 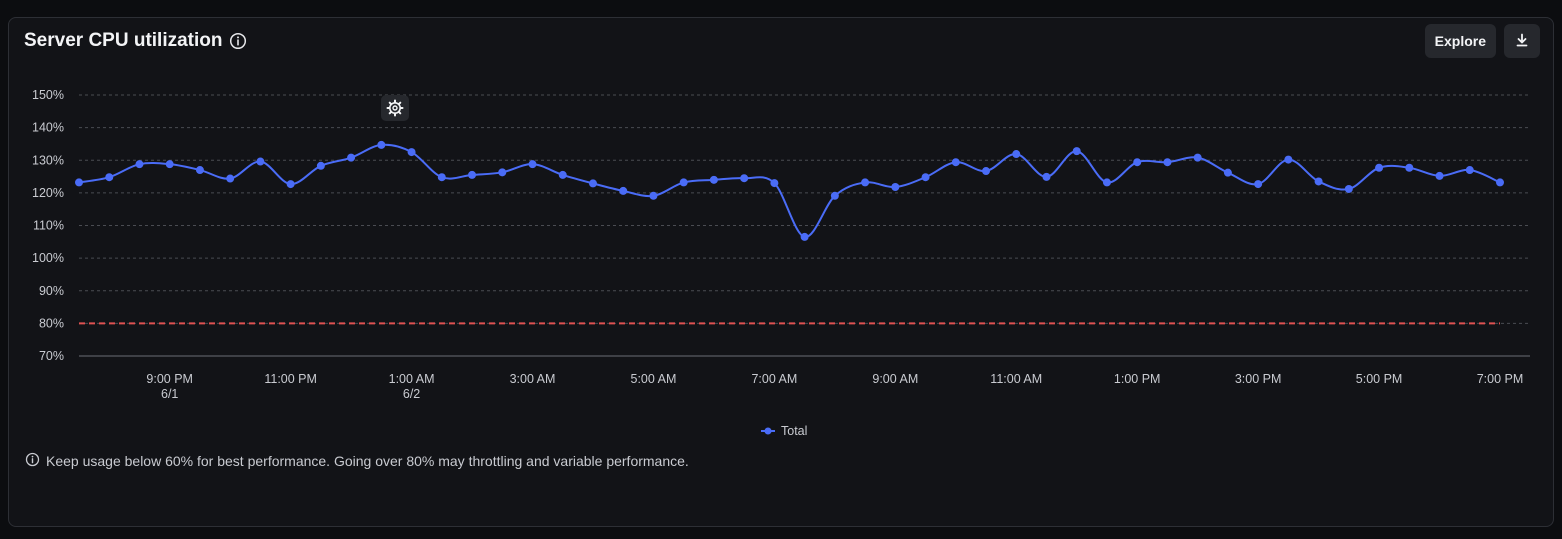 What do you see at coordinates (1016, 379) in the screenshot?
I see `x-tick-label: 11:00 AM` at bounding box center [1016, 379].